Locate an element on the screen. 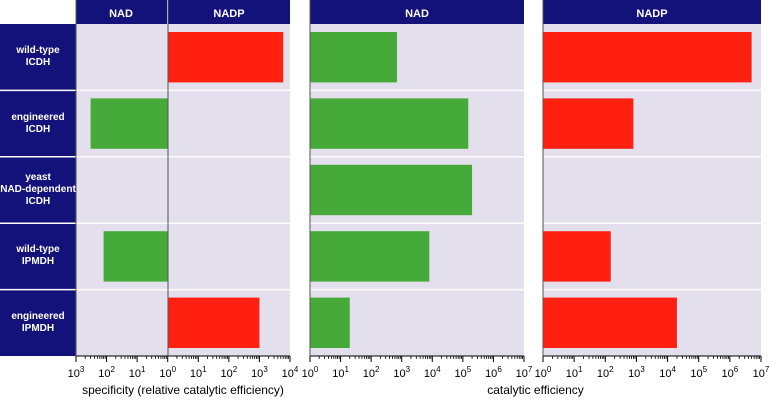 The image size is (769, 404). bar-panel0-row3 is located at coordinates (135, 256).